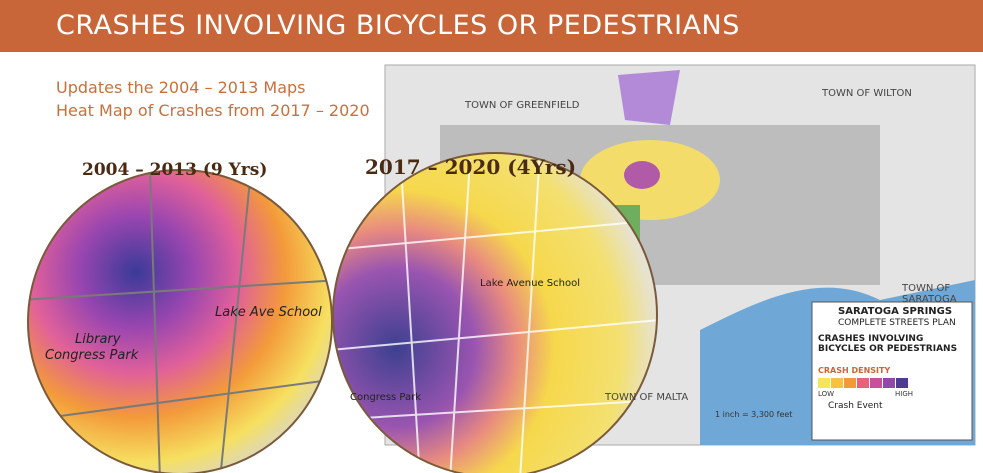 This screenshot has height=473, width=983. Describe the element at coordinates (826, 394) in the screenshot. I see `legend-low: LOW` at that location.